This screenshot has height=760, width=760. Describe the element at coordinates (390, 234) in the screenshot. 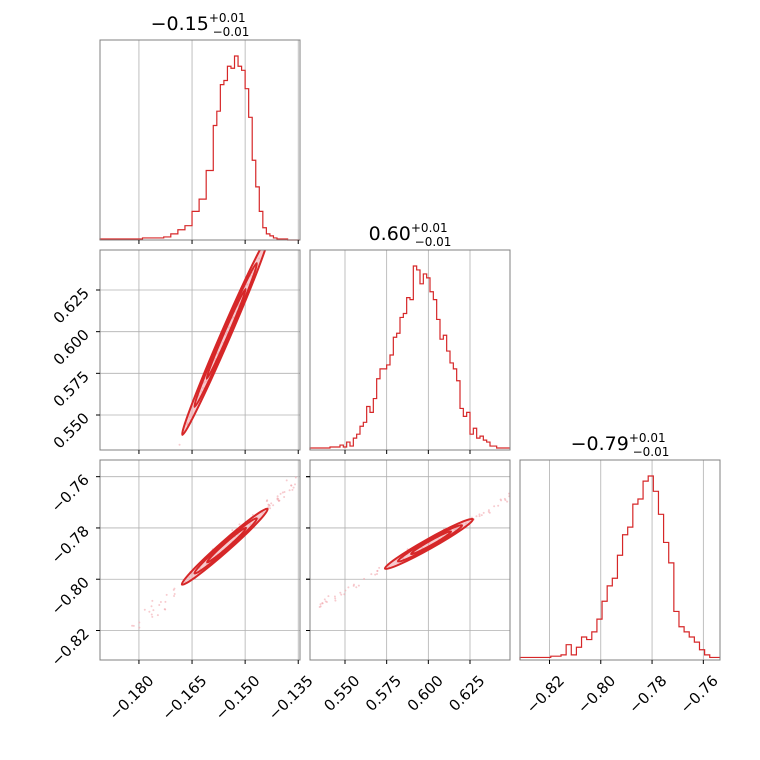

I see `title-param-2-value: 0.60` at that location.